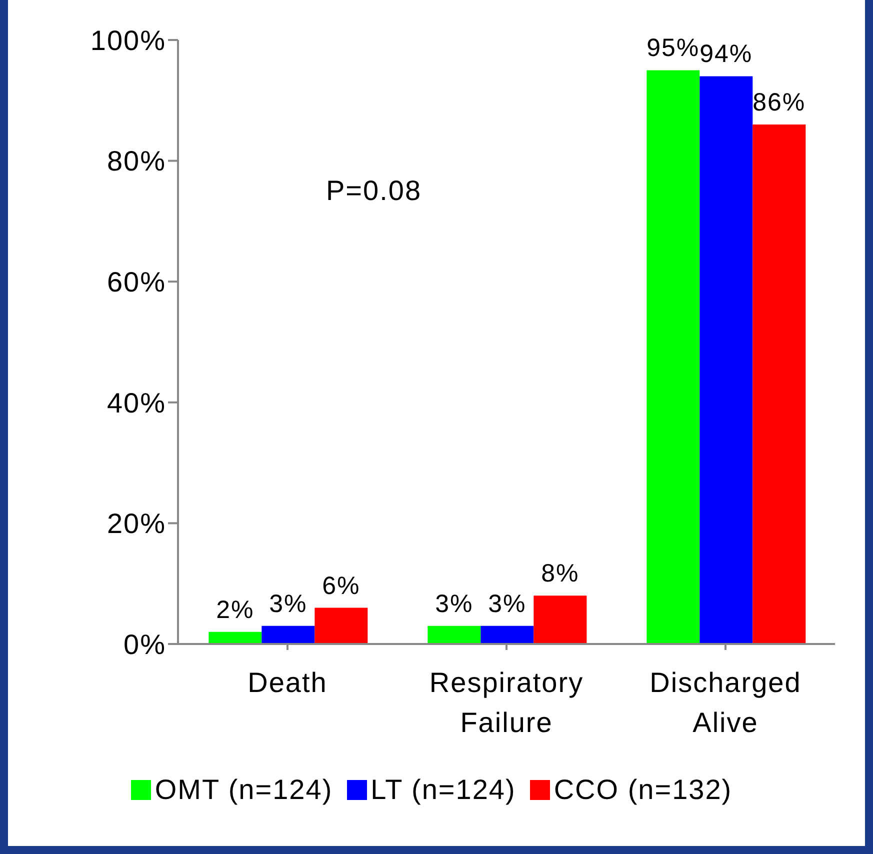 The image size is (873, 854). Describe the element at coordinates (136, 161) in the screenshot. I see `y-tick-label: 80%` at that location.